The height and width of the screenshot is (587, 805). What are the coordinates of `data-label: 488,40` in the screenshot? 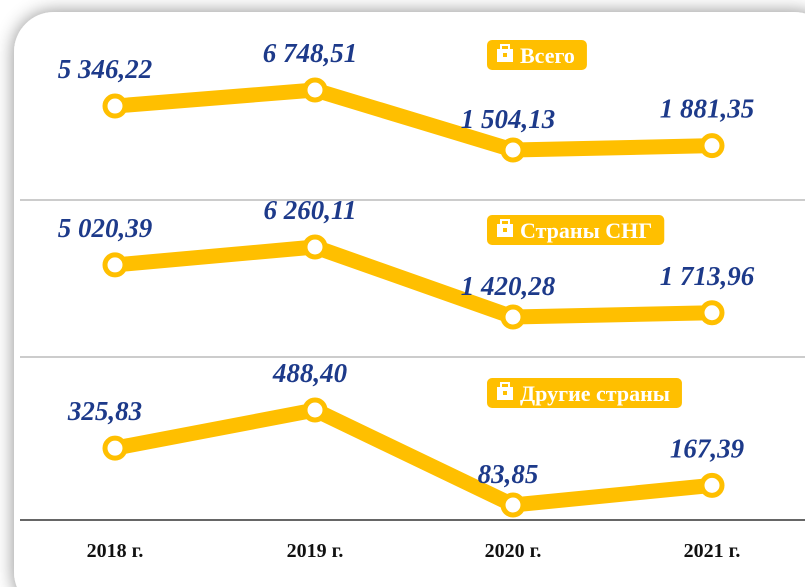 It's located at (310, 373).